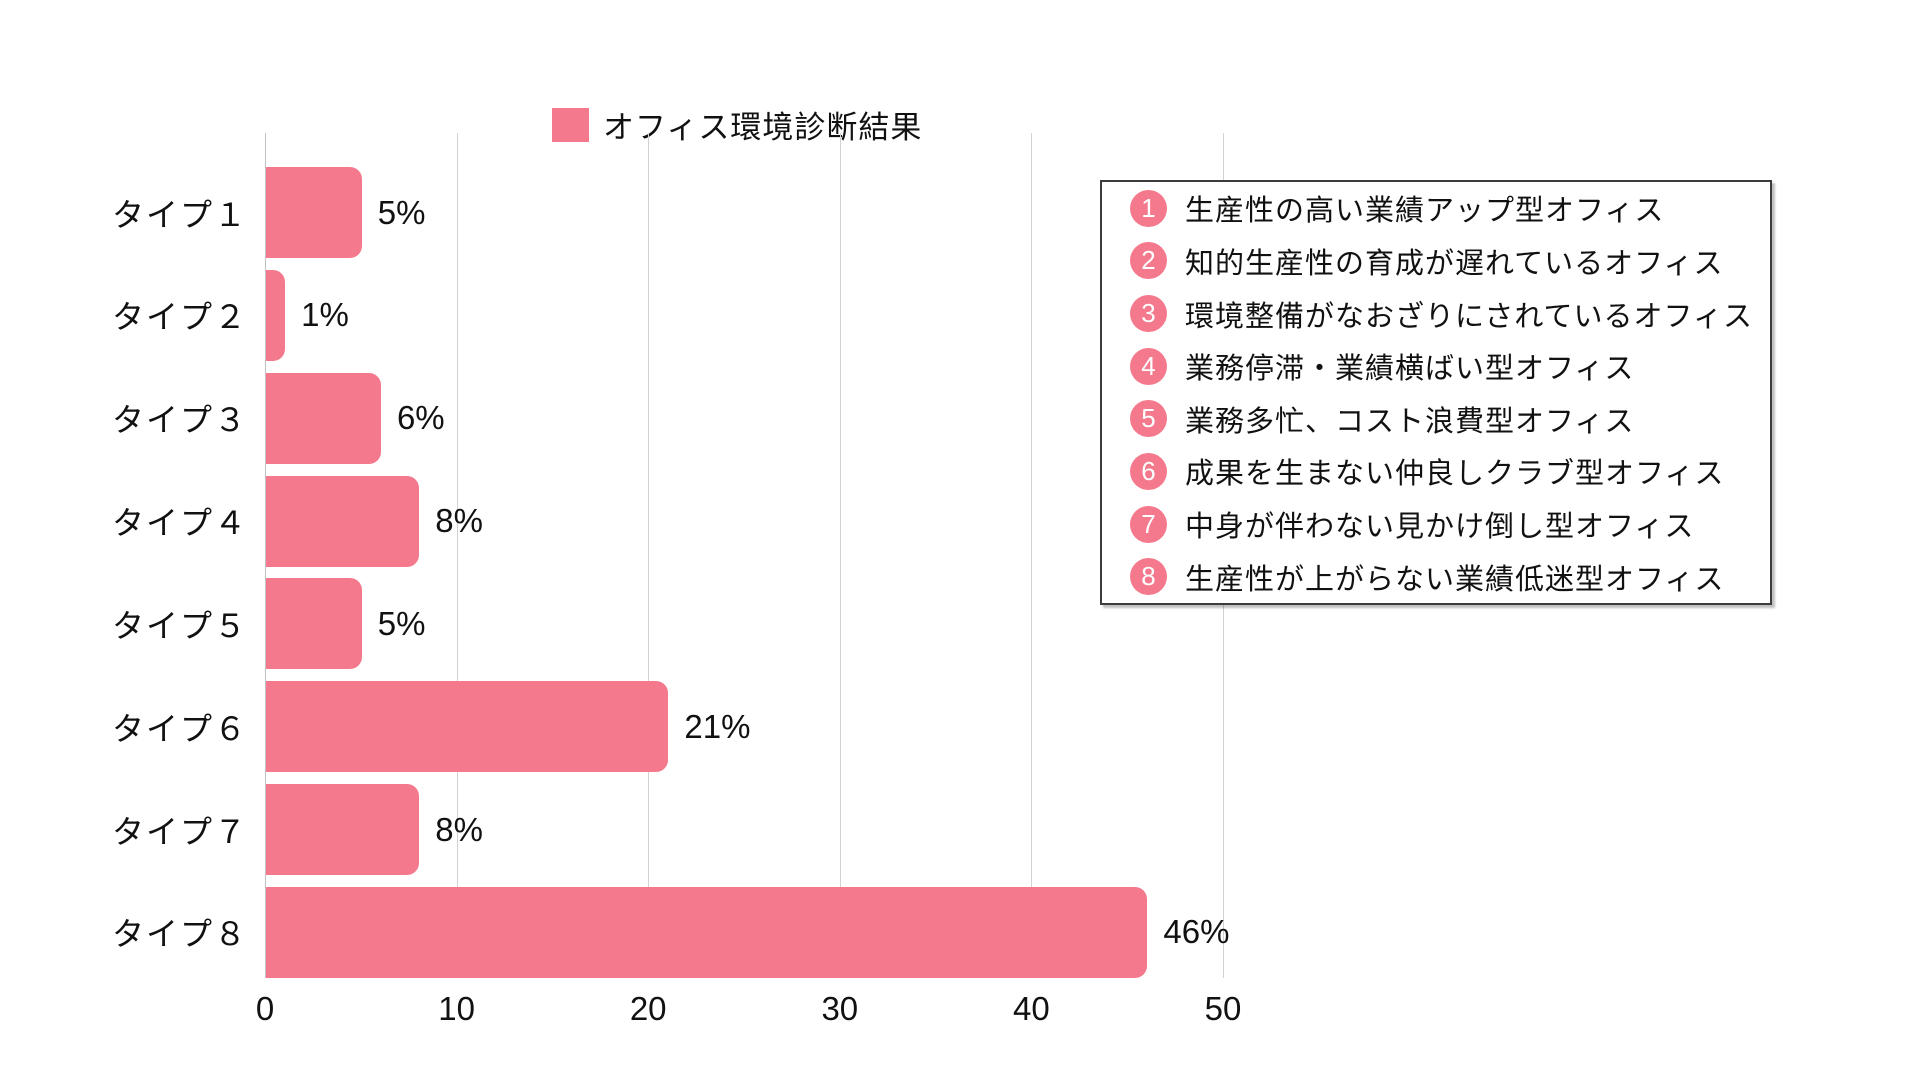 This screenshot has width=1920, height=1080. What do you see at coordinates (1148, 577) in the screenshot?
I see `legend-number-badge: 8` at bounding box center [1148, 577].